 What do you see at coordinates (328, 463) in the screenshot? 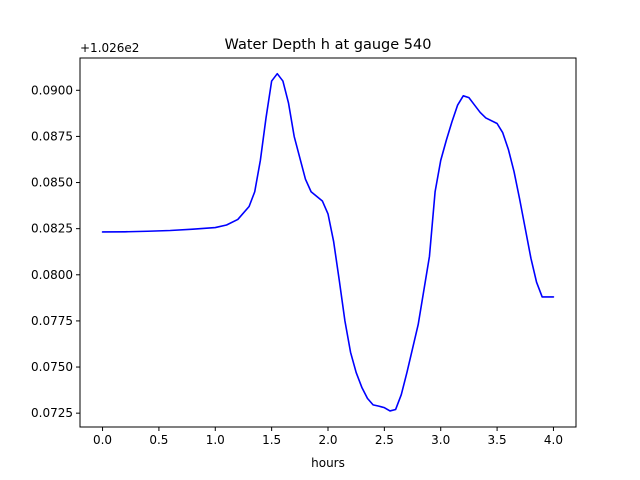
I see `x-axis-label: hours` at bounding box center [328, 463].